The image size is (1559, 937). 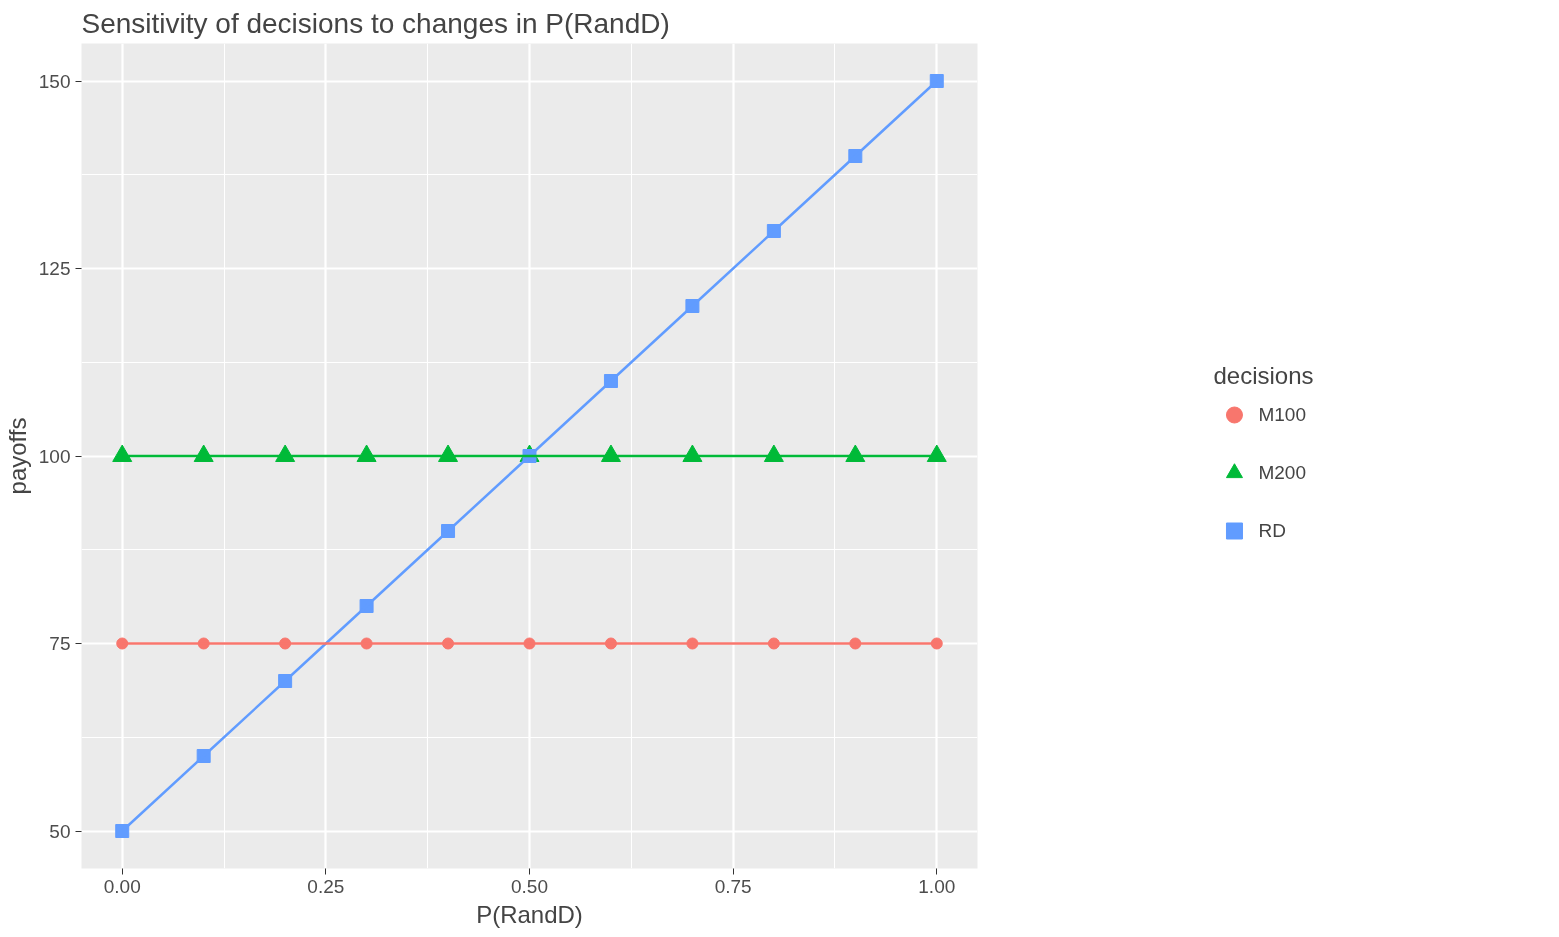 What do you see at coordinates (54, 81) in the screenshot?
I see `y-tick-label: 150` at bounding box center [54, 81].